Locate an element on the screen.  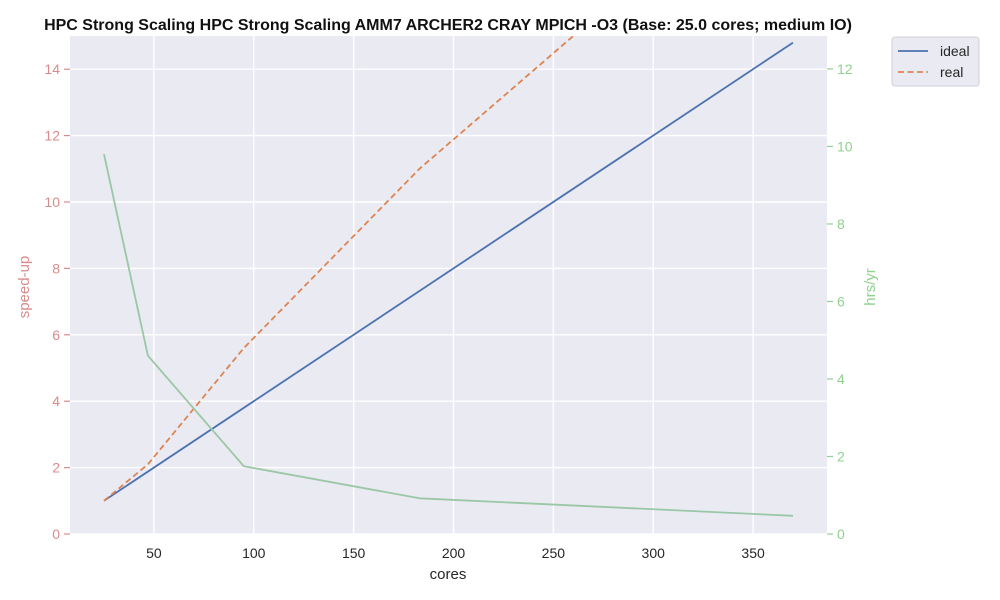
legend: ideal real is located at coordinates (935, 61).